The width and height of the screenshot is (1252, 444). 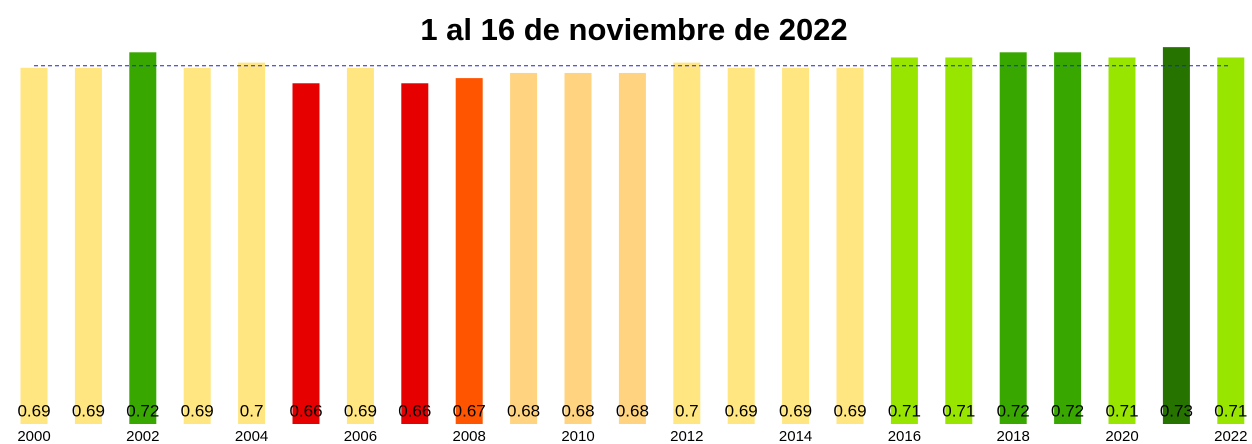 What do you see at coordinates (469, 436) in the screenshot?
I see `x-tick-label: 2008` at bounding box center [469, 436].